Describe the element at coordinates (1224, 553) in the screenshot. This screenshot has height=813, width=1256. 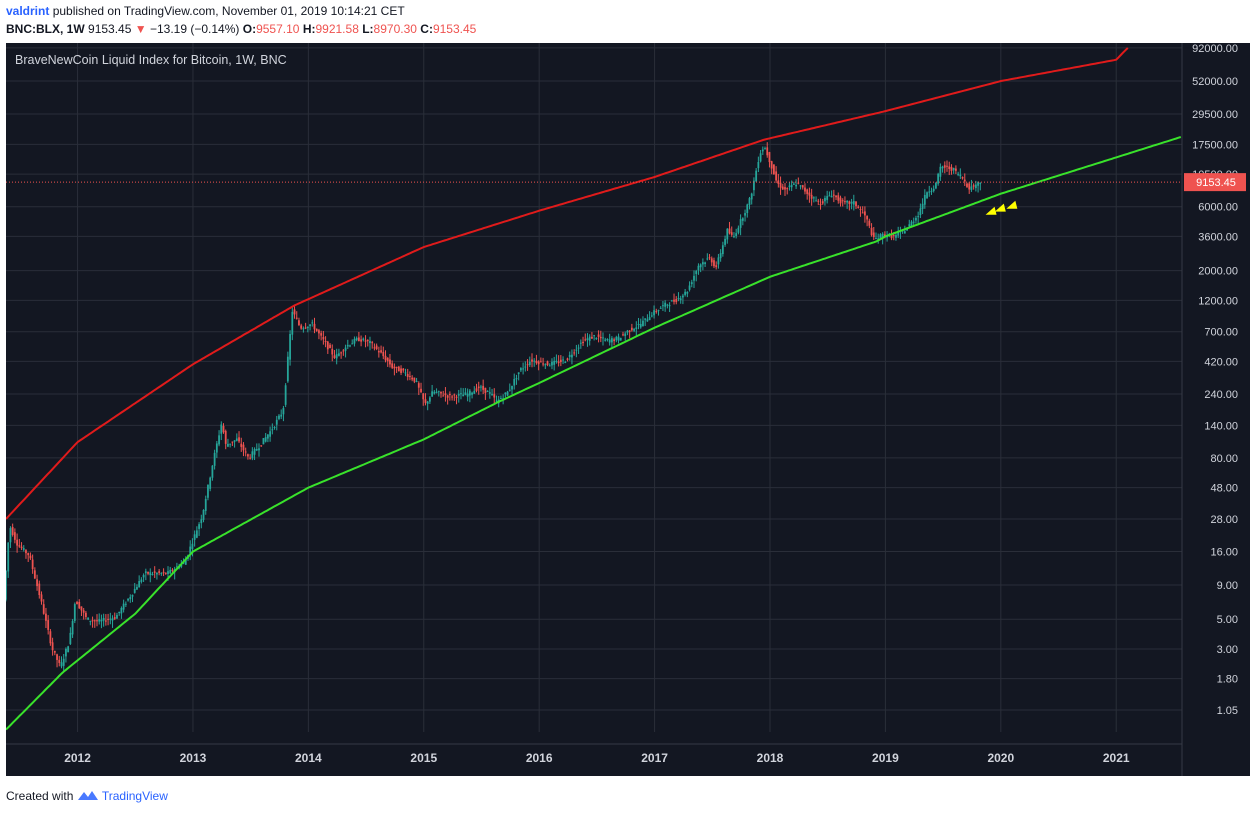
I see `y-tick-label: 16.00` at that location.